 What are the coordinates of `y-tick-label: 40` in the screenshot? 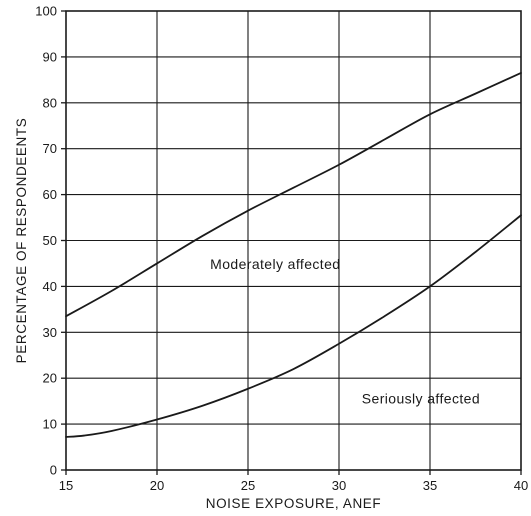 It's located at (50, 286).